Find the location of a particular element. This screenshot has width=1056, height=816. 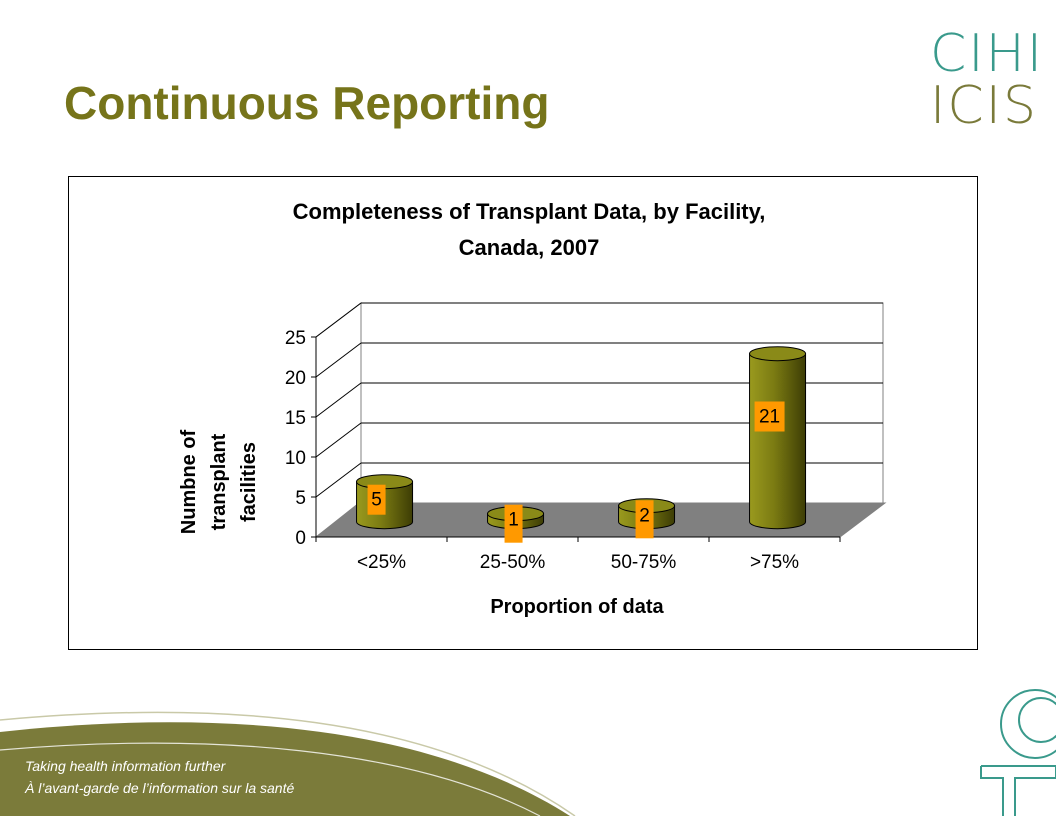

footer-tagline-en: Taking health information further is located at coordinates (125, 766).